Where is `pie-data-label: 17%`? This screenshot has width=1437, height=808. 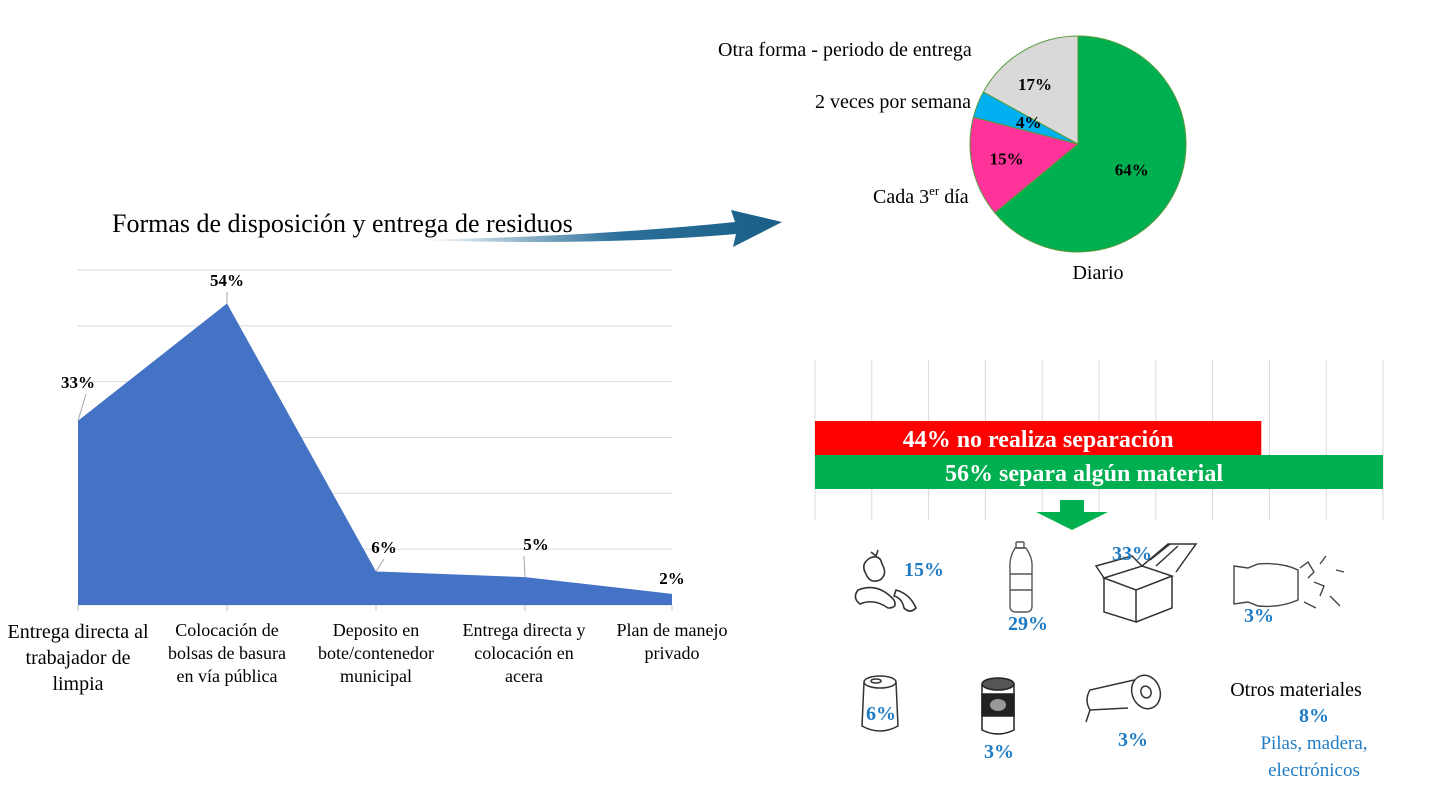 pie-data-label: 17% is located at coordinates (1035, 84).